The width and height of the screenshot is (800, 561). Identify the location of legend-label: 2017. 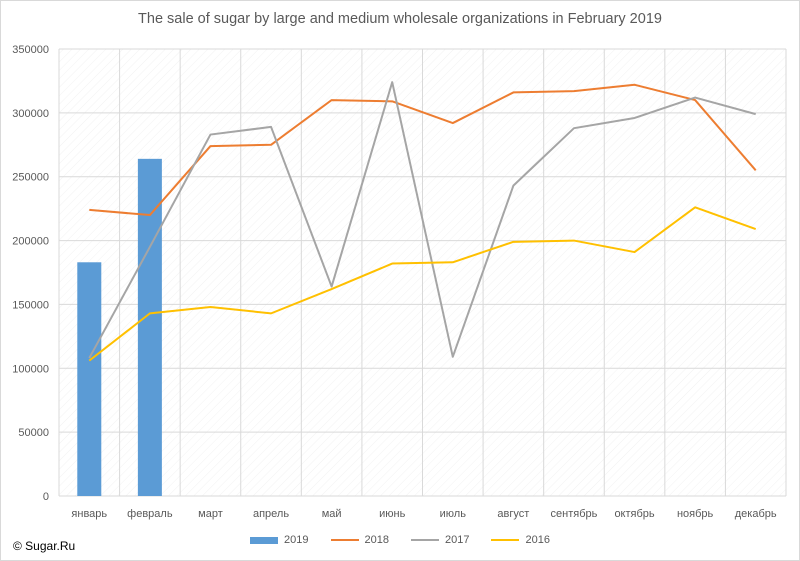
(457, 540).